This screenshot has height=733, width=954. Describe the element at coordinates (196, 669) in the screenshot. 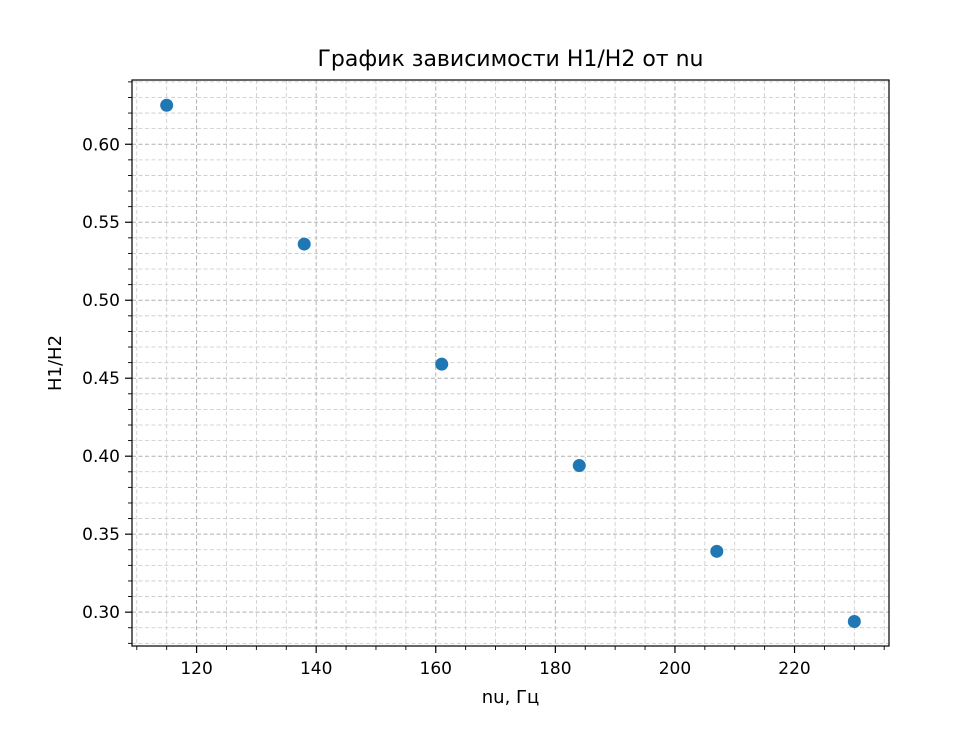

I see `x-tick-label: 120` at that location.